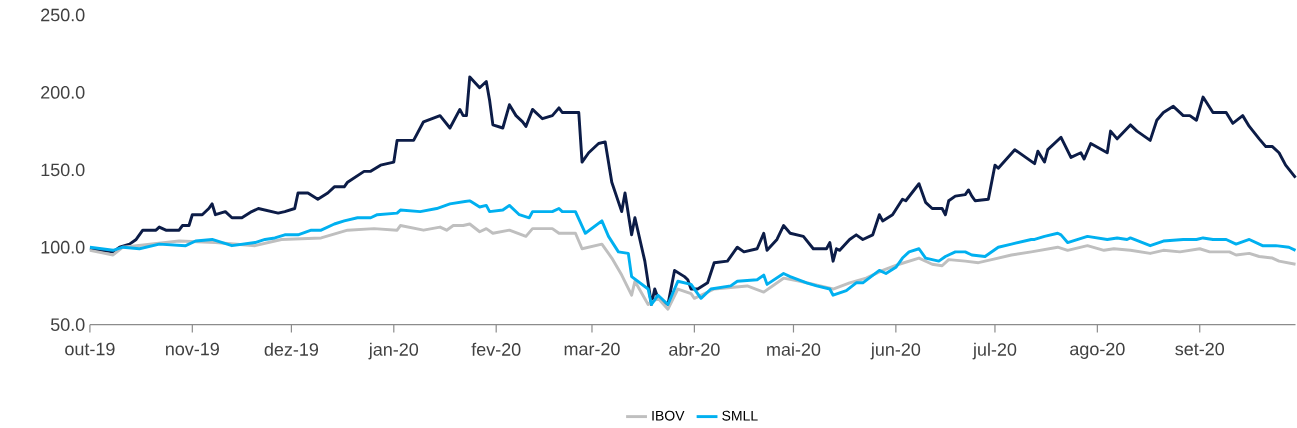  I want to click on y-tick-label: 50.0, so click(67, 325).